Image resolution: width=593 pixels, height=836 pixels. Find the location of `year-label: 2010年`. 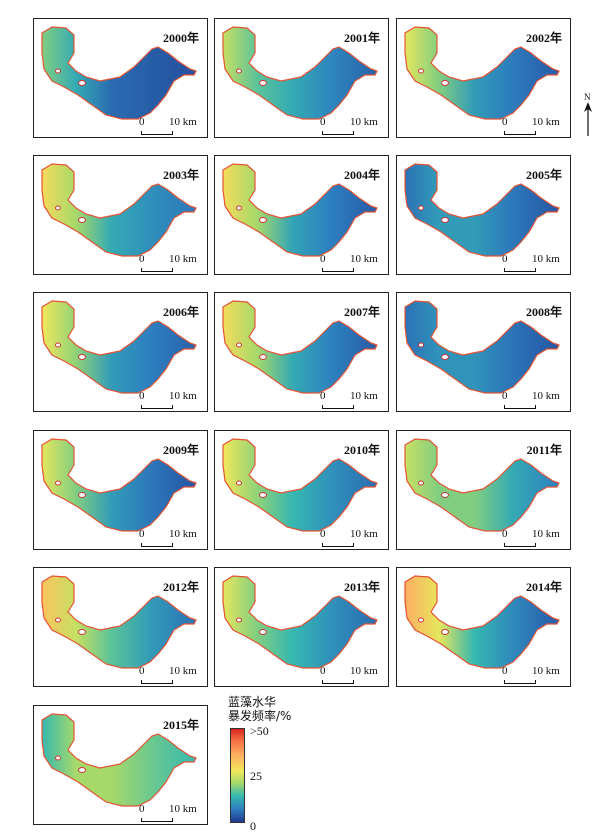

year-label: 2010年 is located at coordinates (361, 450).